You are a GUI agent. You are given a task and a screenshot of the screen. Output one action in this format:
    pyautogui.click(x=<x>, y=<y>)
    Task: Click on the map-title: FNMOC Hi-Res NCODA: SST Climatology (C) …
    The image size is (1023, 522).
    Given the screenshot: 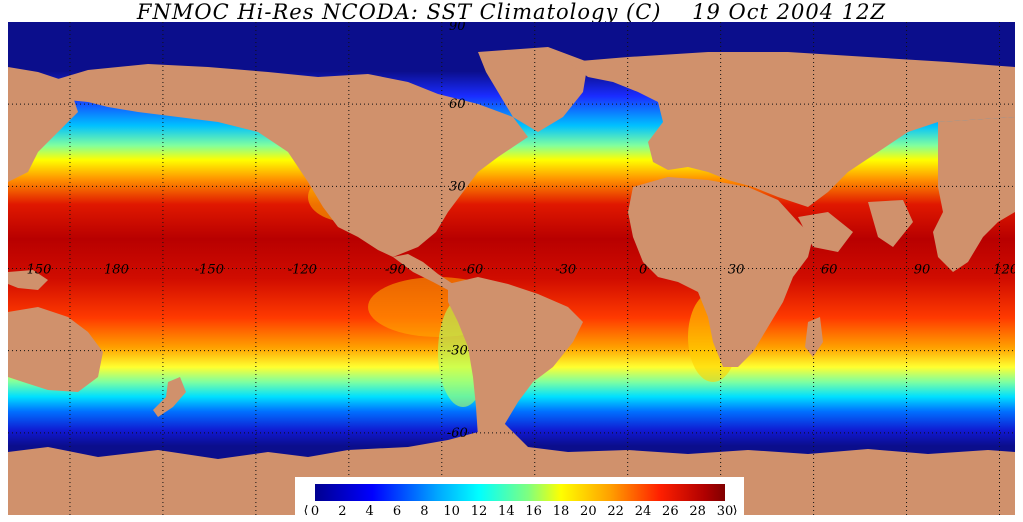 What is the action you would take?
    pyautogui.click(x=511, y=12)
    